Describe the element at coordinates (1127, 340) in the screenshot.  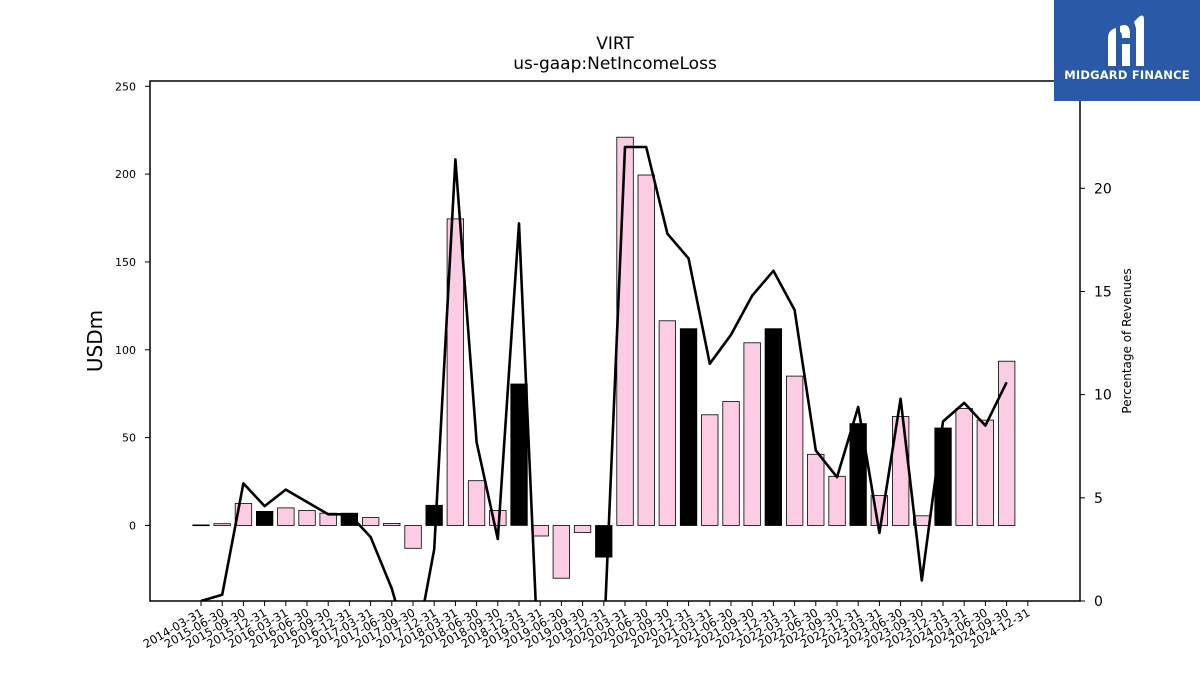
I see `y2-axis-label: Percentage of Revenues` at that location.